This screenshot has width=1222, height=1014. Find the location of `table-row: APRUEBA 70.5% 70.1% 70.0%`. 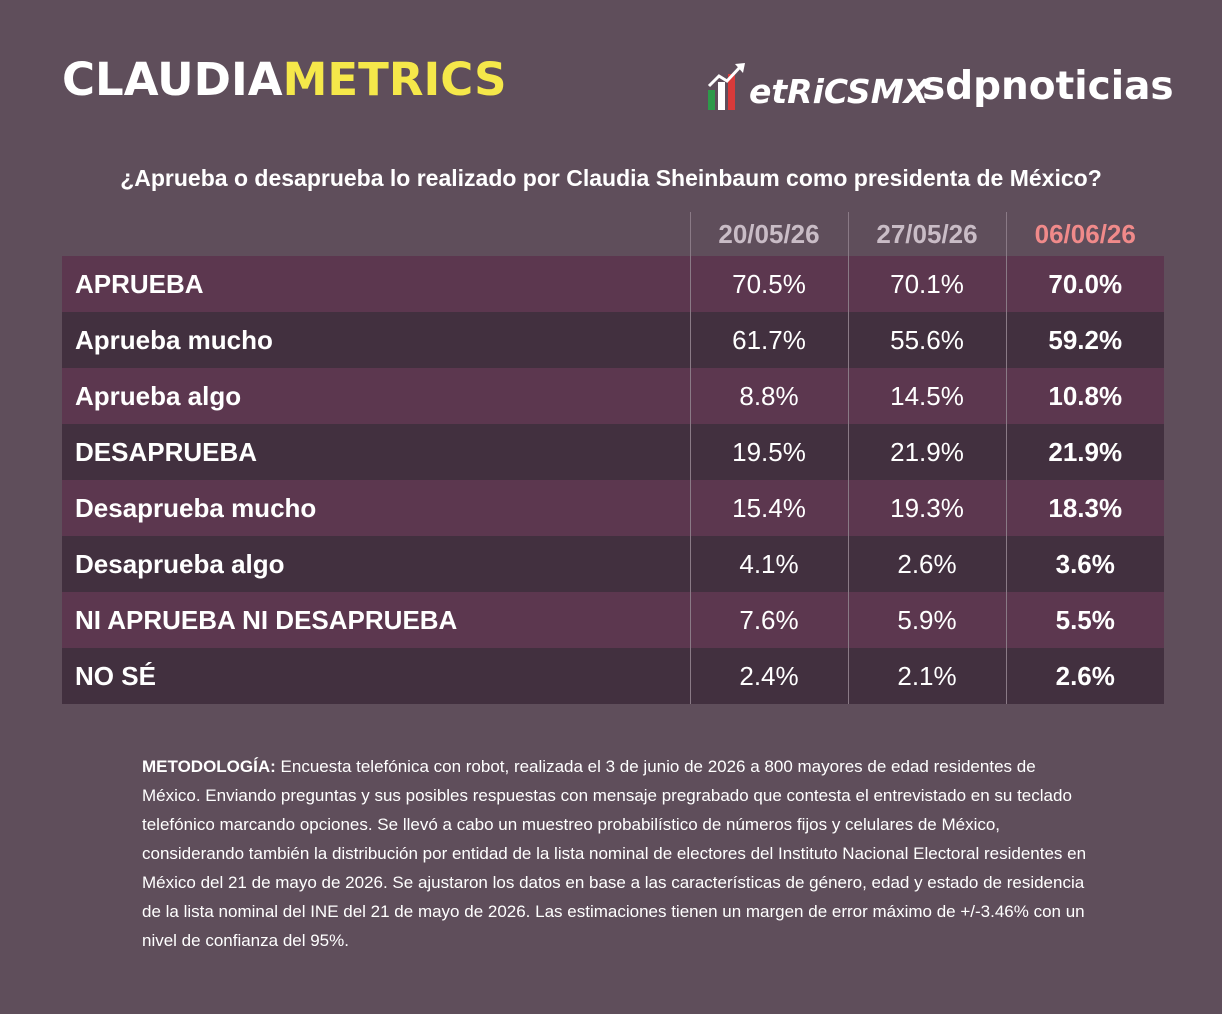

table-row: APRUEBA 70.5% 70.1% 70.0% is located at coordinates (613, 284).